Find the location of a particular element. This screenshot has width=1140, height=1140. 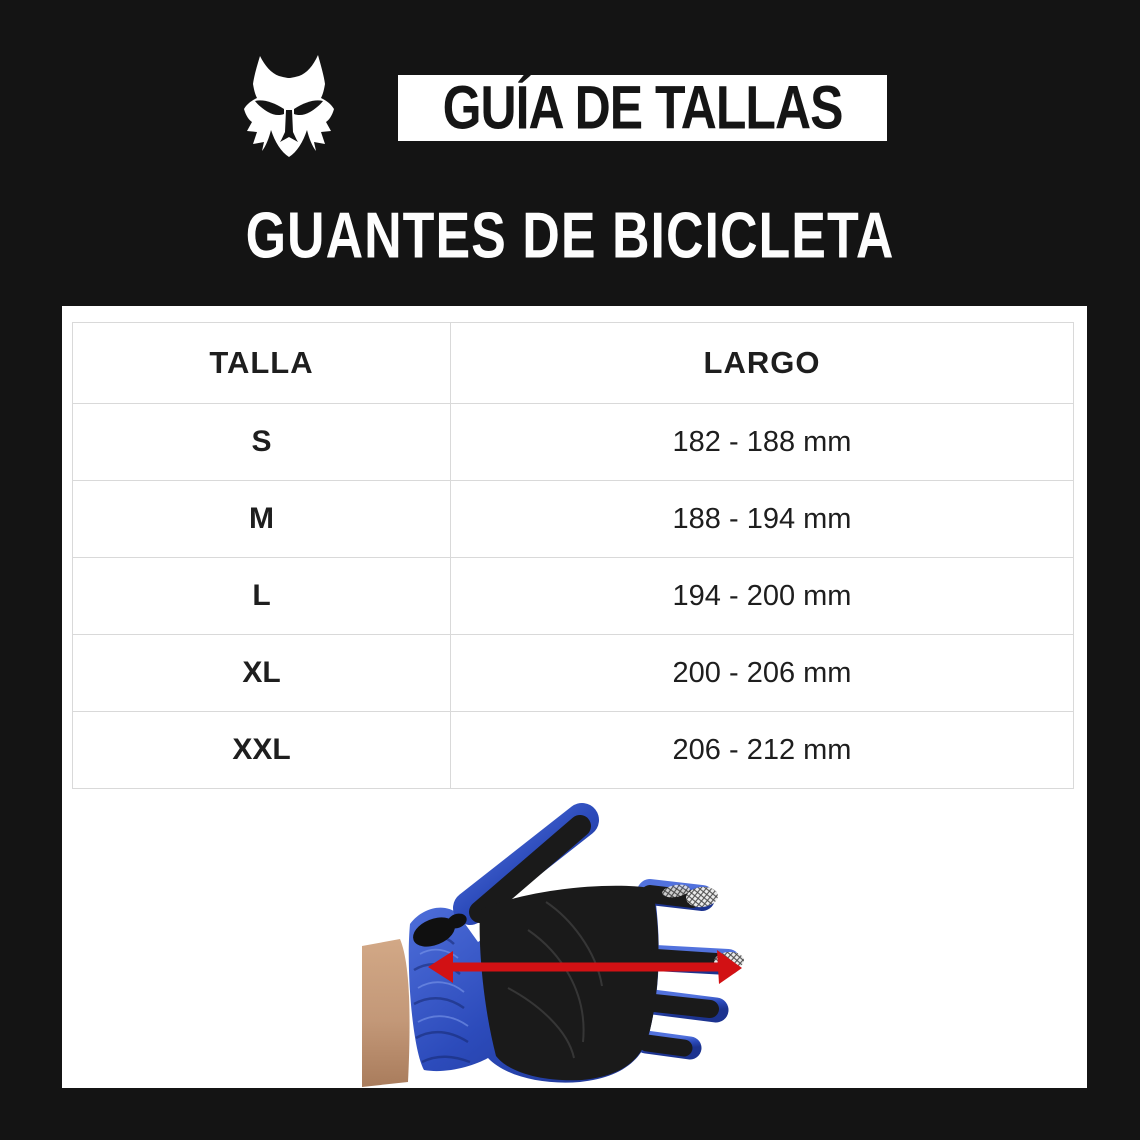

column-header-largo: LARGO is located at coordinates (762, 363).